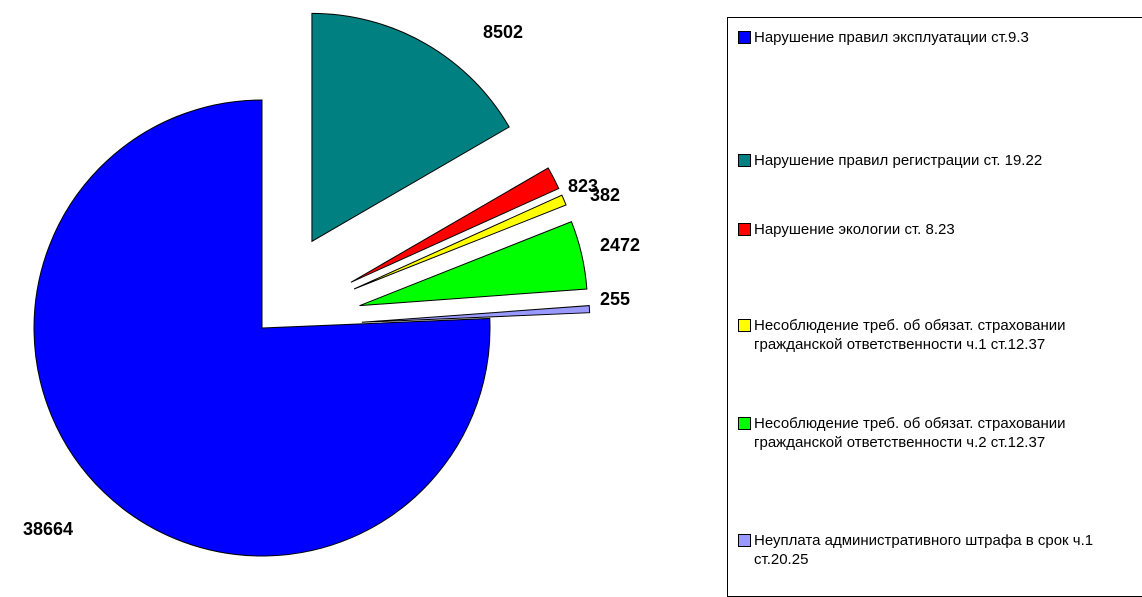 This screenshot has height=597, width=1142. I want to click on data-label: 255, so click(615, 299).